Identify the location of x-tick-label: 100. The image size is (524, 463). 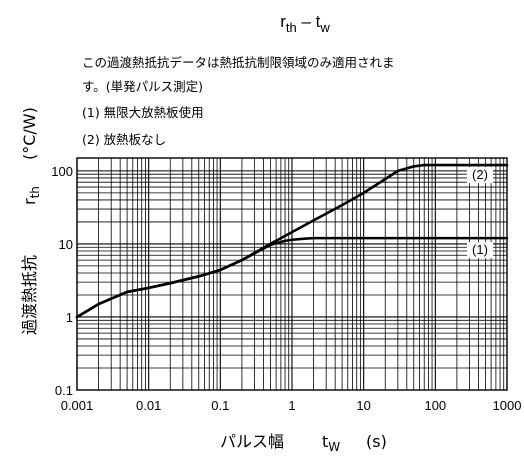
(435, 405).